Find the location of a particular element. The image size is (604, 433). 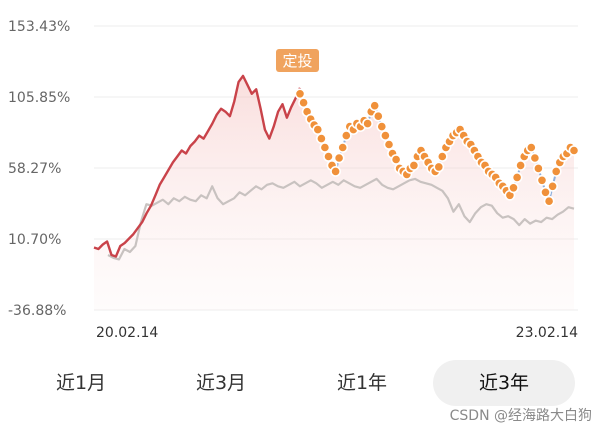

y-tick-label: 58.27% is located at coordinates (34, 169).